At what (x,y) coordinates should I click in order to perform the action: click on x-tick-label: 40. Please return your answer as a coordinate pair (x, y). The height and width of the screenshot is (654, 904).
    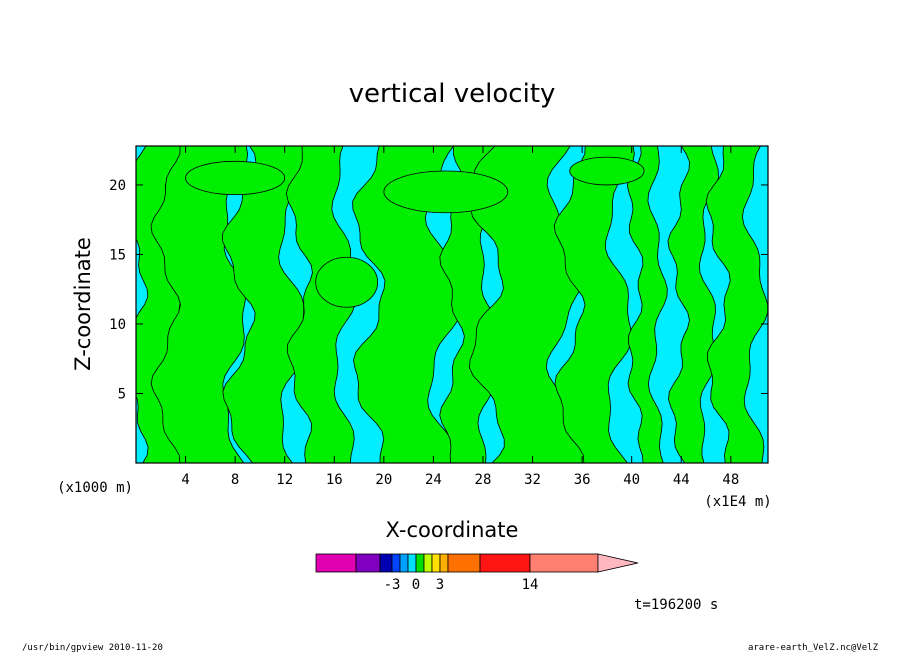
    Looking at the image, I should click on (631, 480).